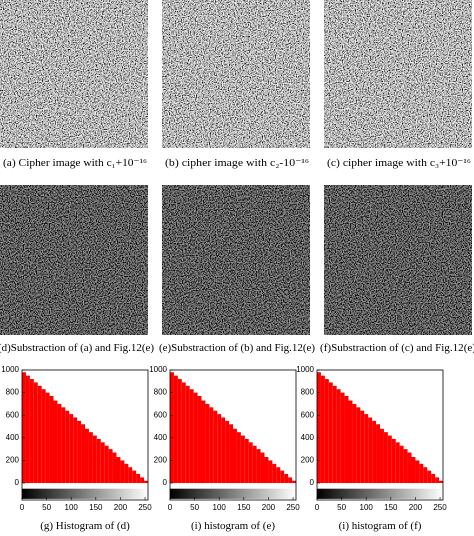 Image resolution: width=474 pixels, height=536 pixels. Describe the element at coordinates (77, 348) in the screenshot. I see `caption: (d)Substraction of (a) and Fig.12(e)` at that location.